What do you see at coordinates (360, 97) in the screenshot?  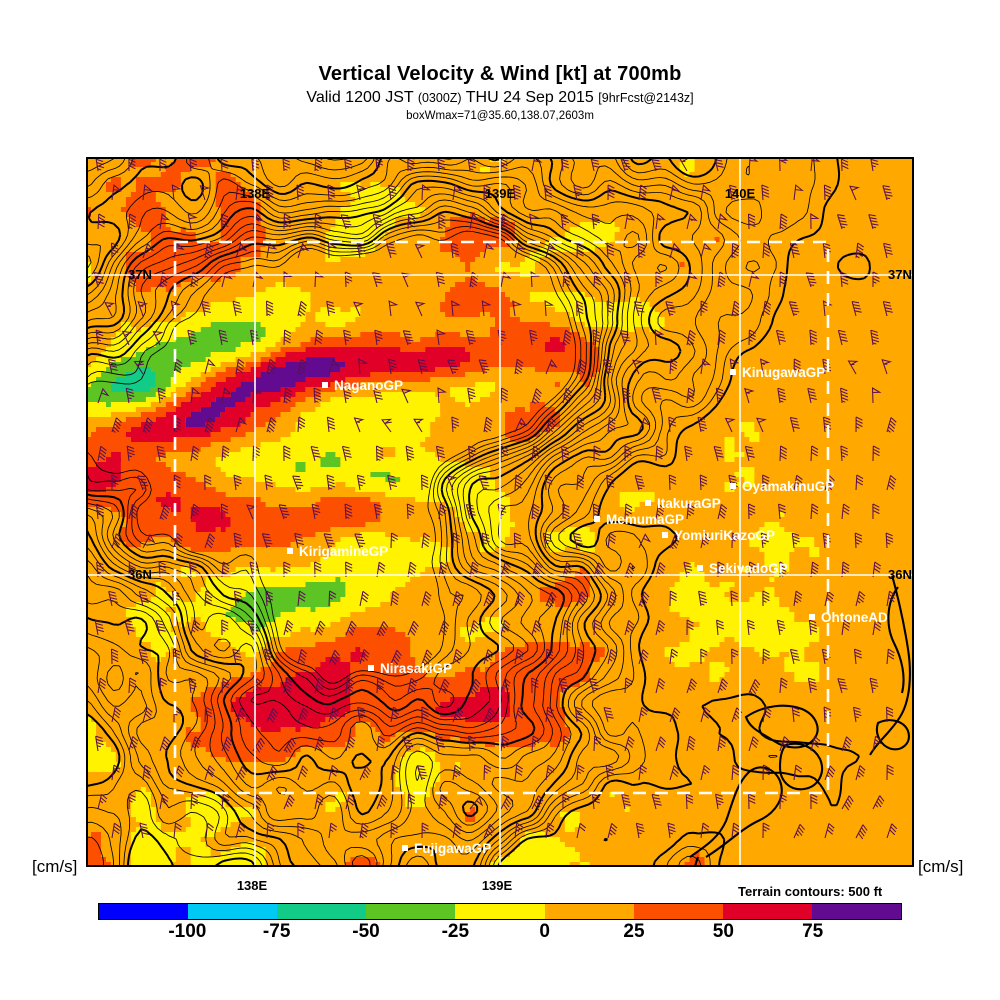 I see `valid-prefix: Valid 1200 JST` at bounding box center [360, 97].